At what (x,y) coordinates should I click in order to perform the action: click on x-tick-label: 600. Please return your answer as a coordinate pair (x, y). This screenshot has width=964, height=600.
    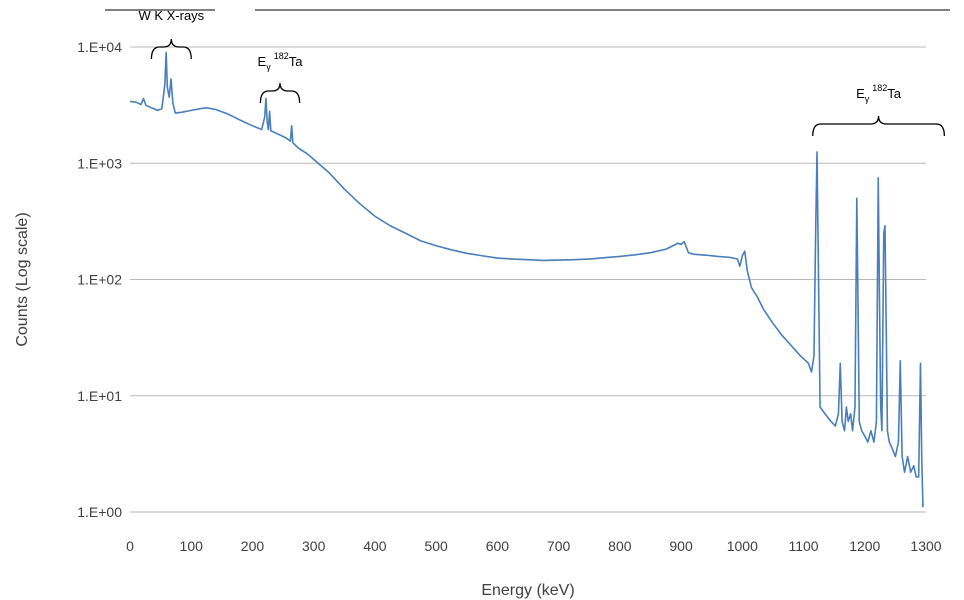
    Looking at the image, I should click on (498, 546).